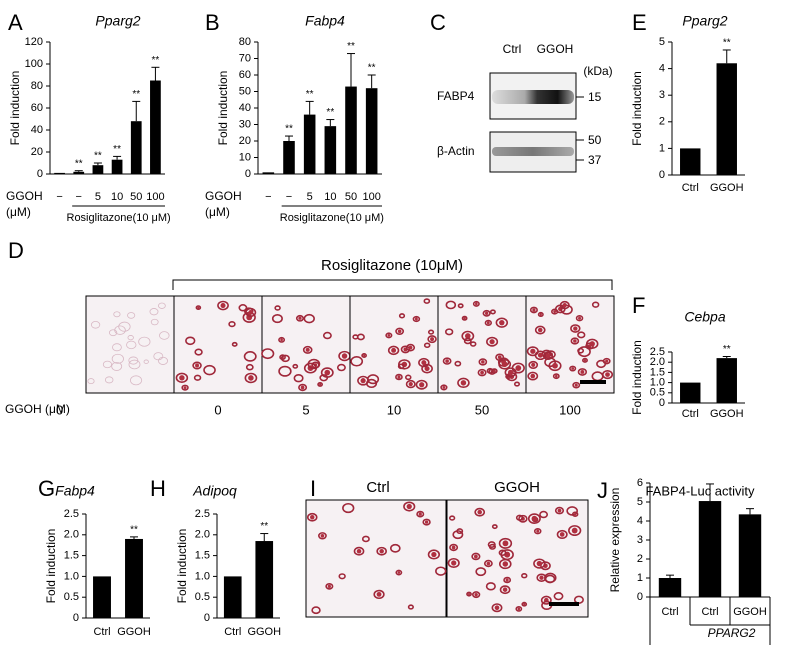 This screenshot has height=665, width=789. Describe the element at coordinates (595, 97) in the screenshot. I see `marker-label: 15` at that location.